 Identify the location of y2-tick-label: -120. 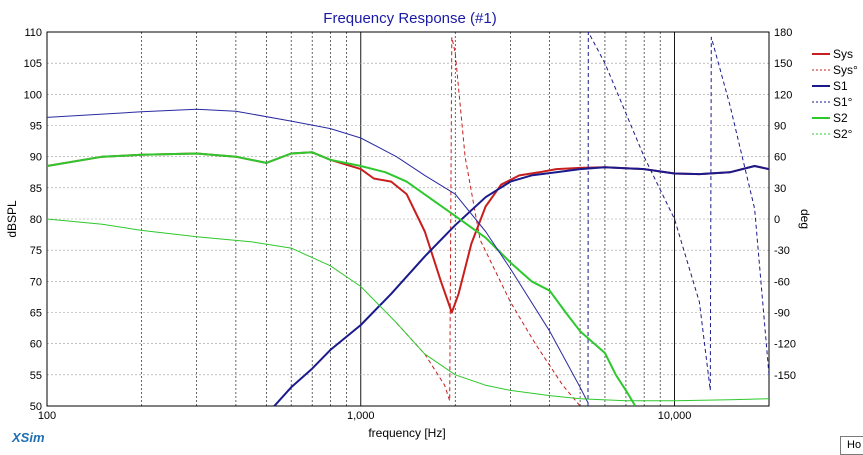
(785, 345).